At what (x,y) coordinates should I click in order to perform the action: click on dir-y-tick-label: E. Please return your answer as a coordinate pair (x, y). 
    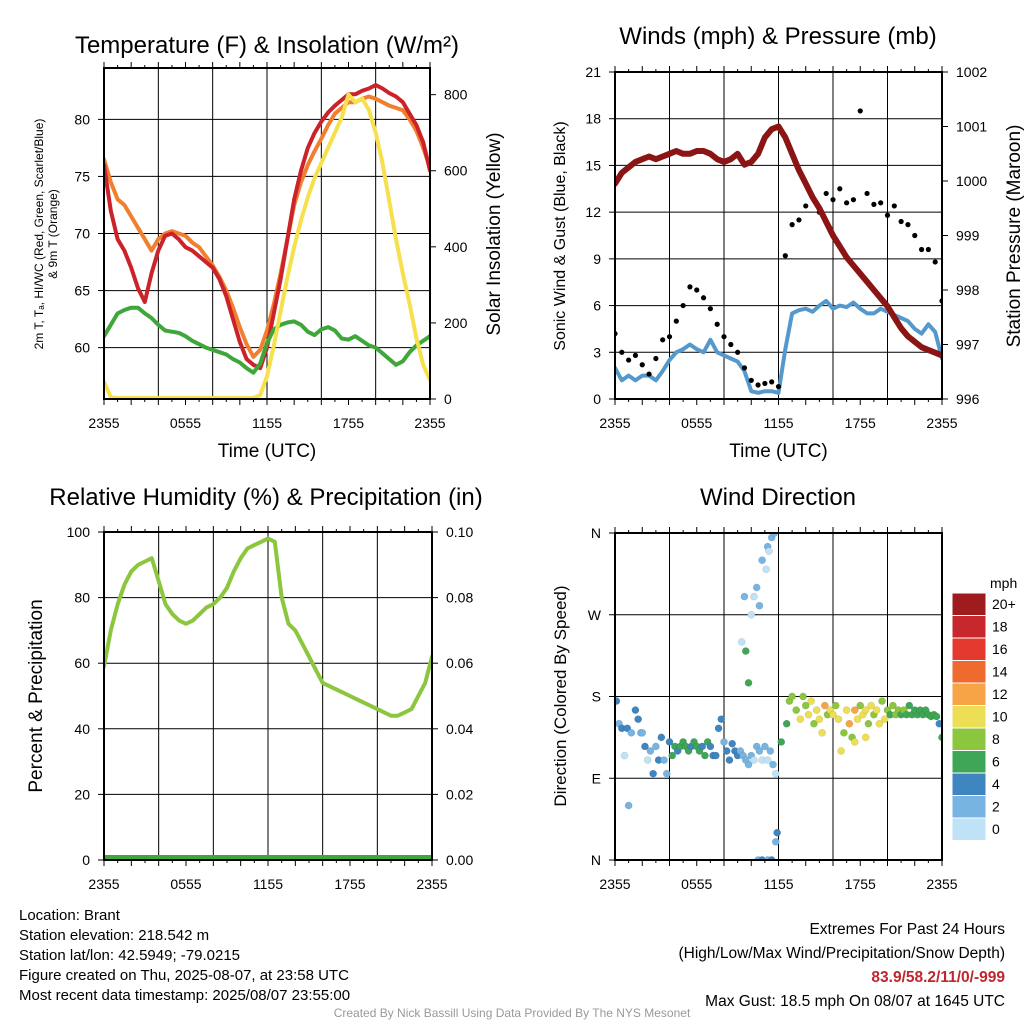
    Looking at the image, I should click on (596, 778).